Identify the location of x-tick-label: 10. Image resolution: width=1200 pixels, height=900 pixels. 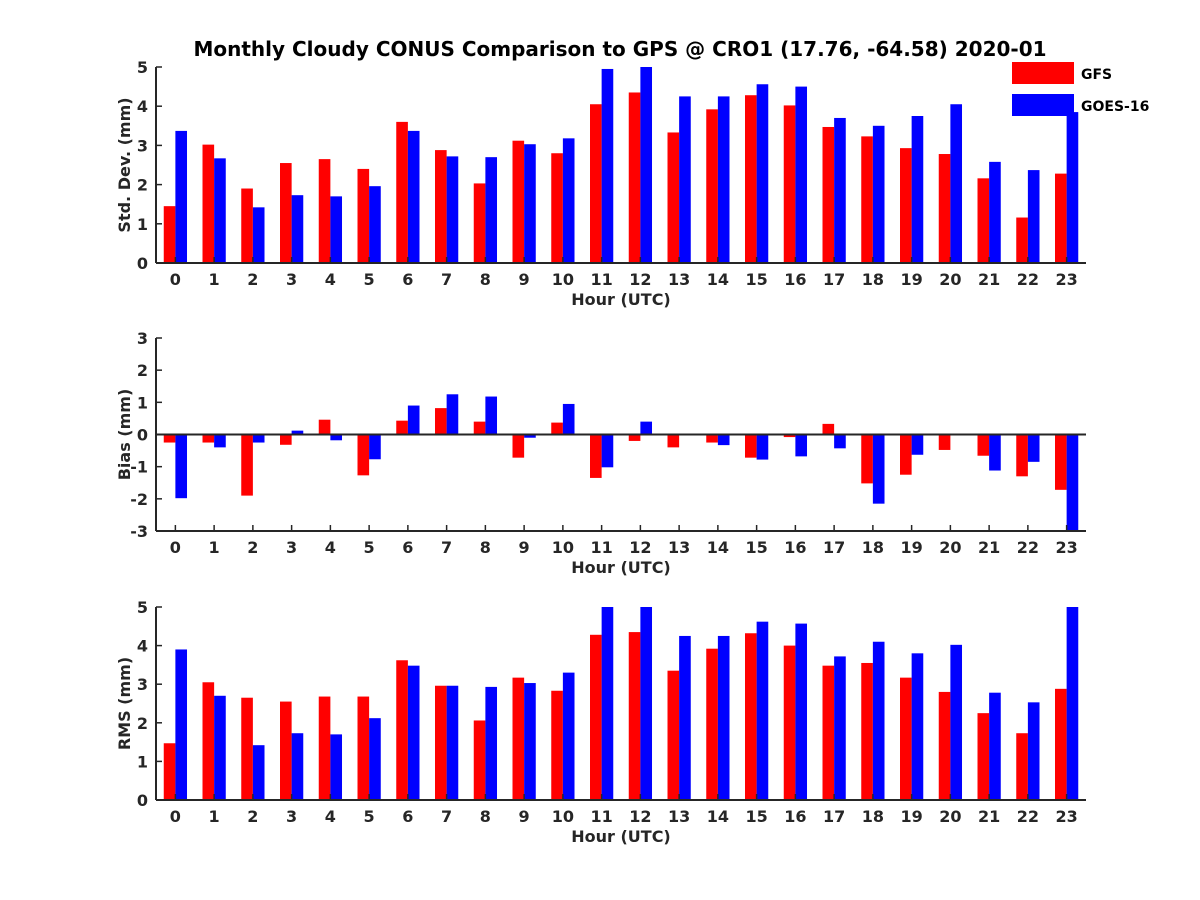
(563, 279).